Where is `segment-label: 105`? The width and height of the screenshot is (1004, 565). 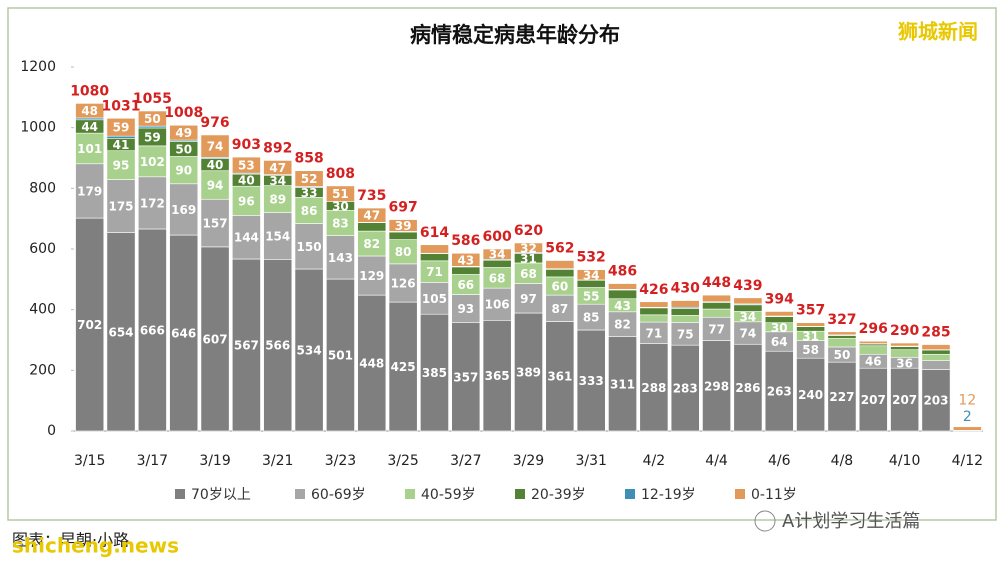
segment-label: 105 is located at coordinates (434, 299).